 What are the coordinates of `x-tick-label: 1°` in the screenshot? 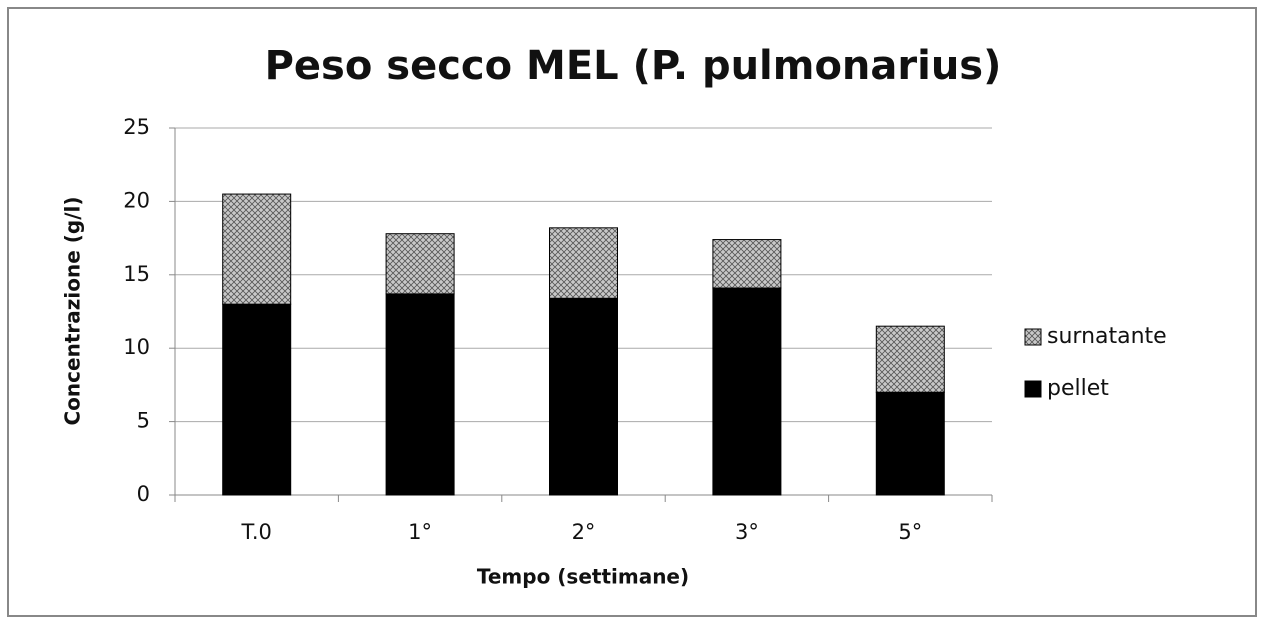 It's located at (420, 532).